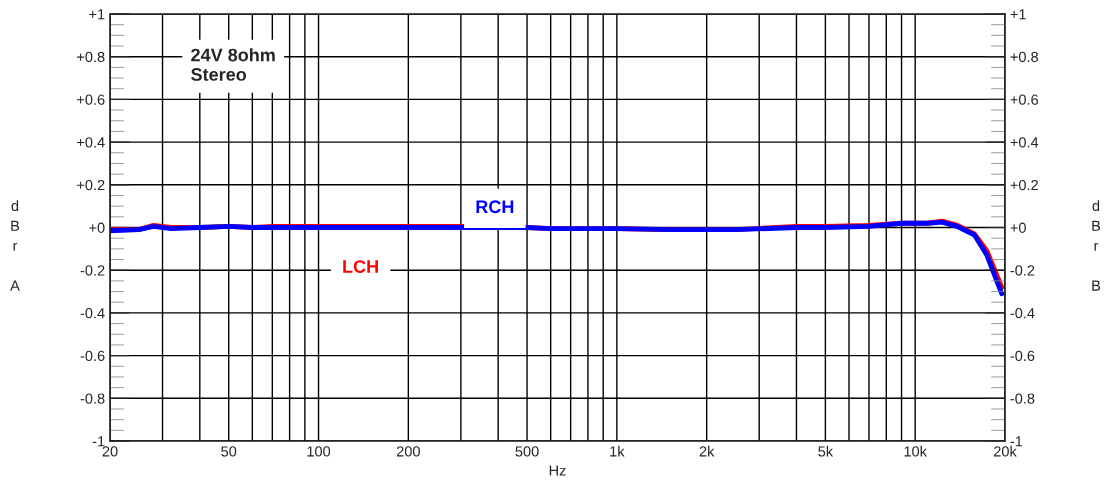  Describe the element at coordinates (408, 451) in the screenshot. I see `x-tick-label: 200` at that location.